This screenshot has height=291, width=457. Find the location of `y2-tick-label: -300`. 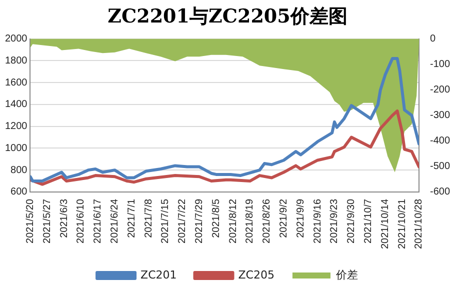

y2-tick-label: -300 is located at coordinates (440, 116).